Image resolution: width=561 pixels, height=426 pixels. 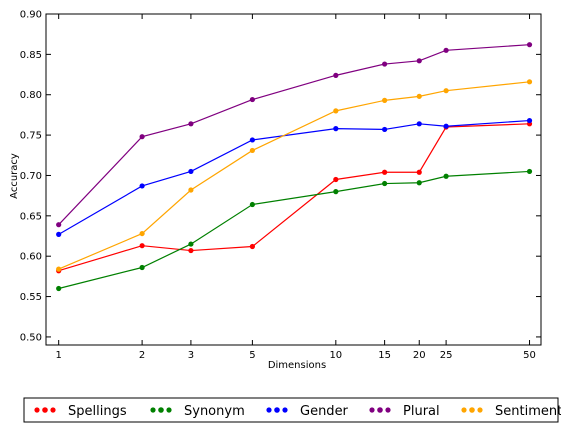 What do you see at coordinates (31, 216) in the screenshot?
I see `y-tick-label: 0.65` at bounding box center [31, 216].